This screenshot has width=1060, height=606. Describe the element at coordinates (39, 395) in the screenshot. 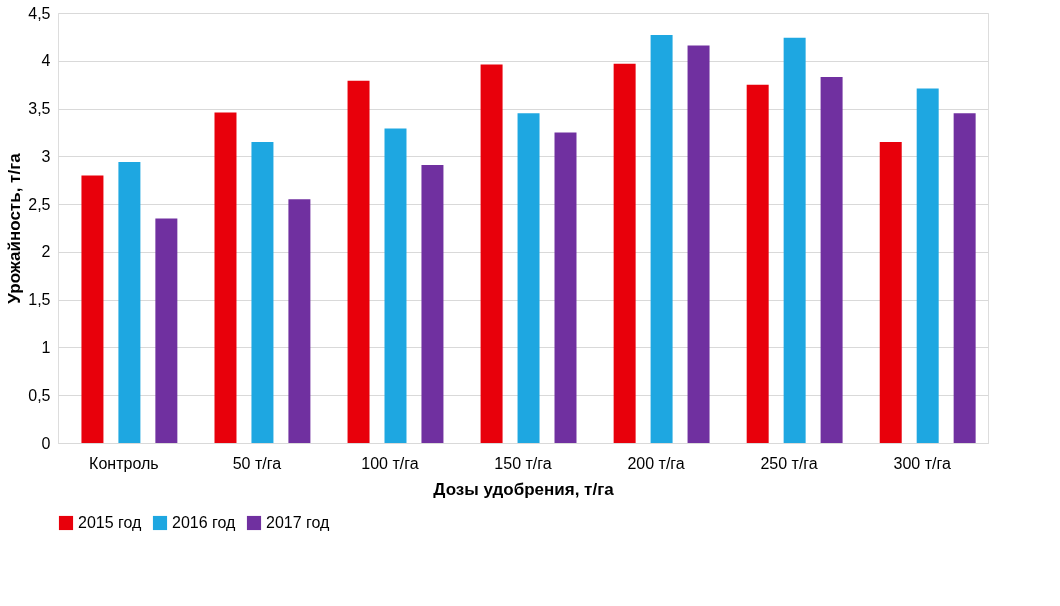

I see `y-tick-label: 0,5` at that location.